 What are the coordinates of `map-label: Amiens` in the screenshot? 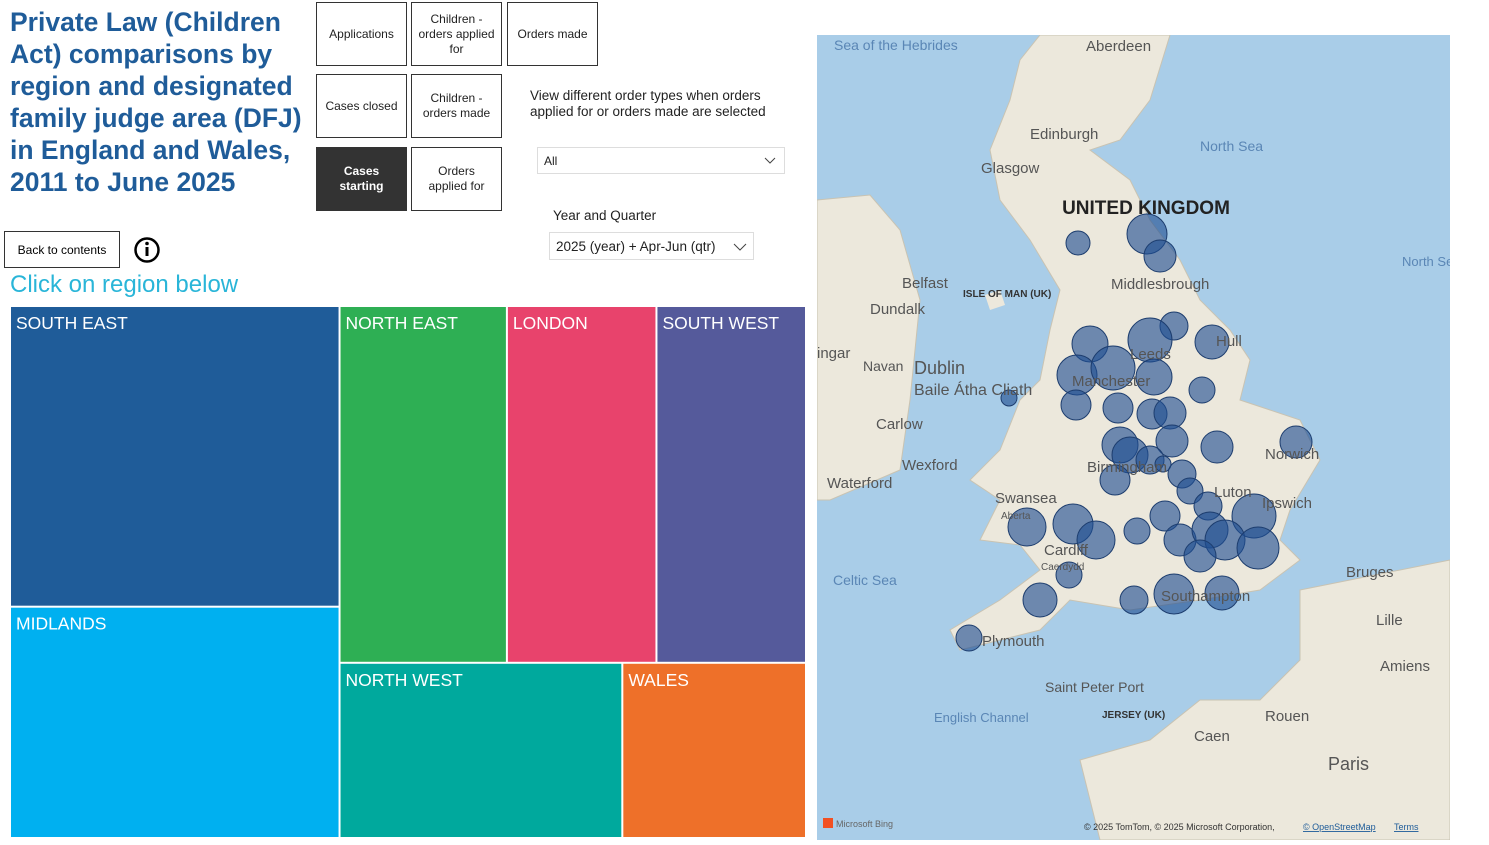 It's located at (1405, 666).